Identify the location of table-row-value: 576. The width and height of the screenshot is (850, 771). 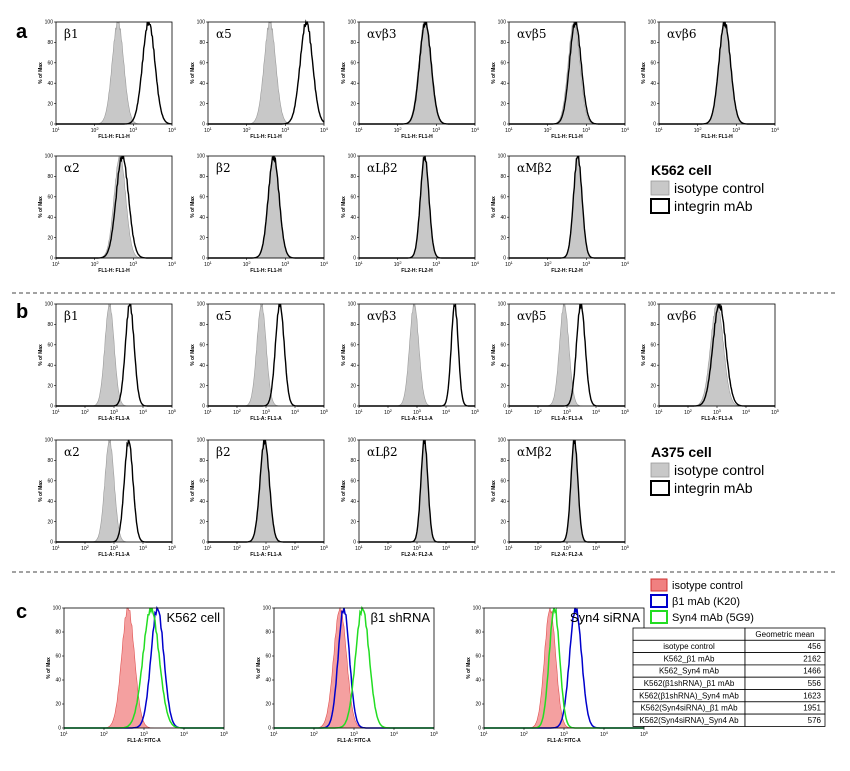
(815, 720).